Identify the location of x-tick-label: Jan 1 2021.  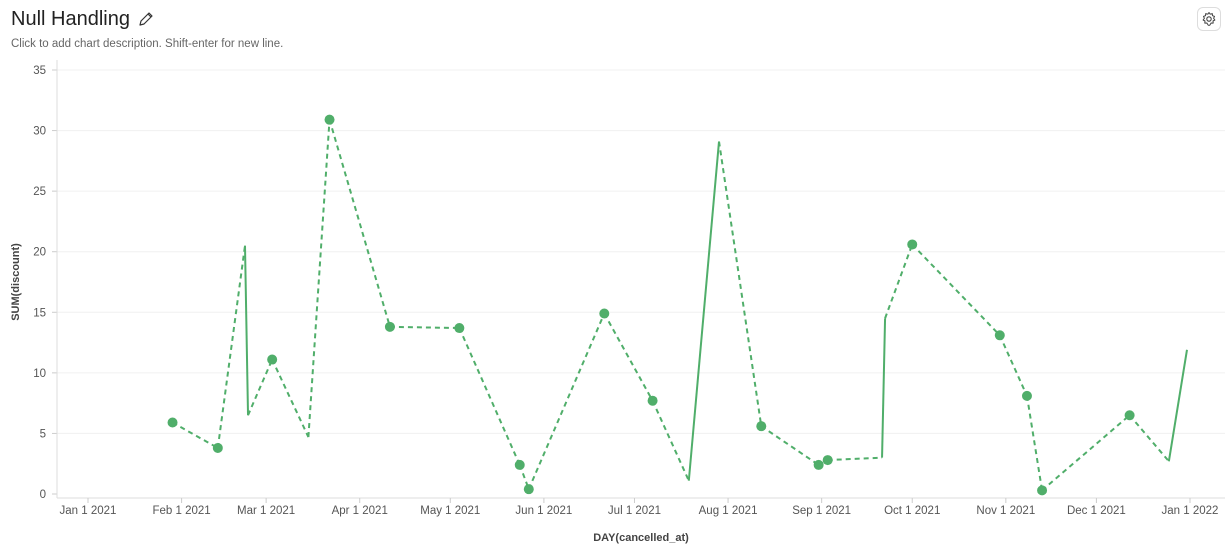
(88, 511).